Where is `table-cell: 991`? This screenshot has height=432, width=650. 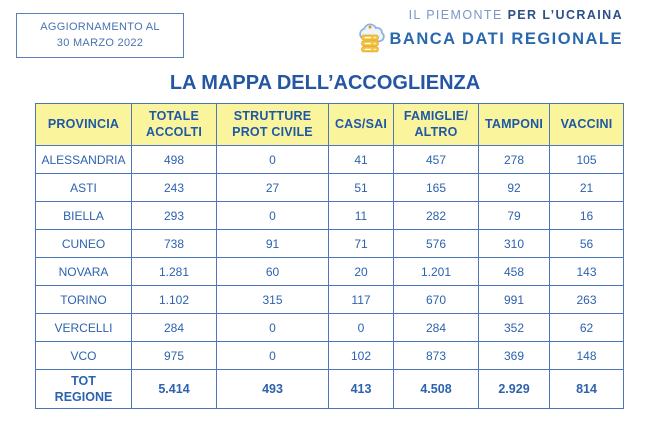
table-cell: 991 is located at coordinates (514, 299).